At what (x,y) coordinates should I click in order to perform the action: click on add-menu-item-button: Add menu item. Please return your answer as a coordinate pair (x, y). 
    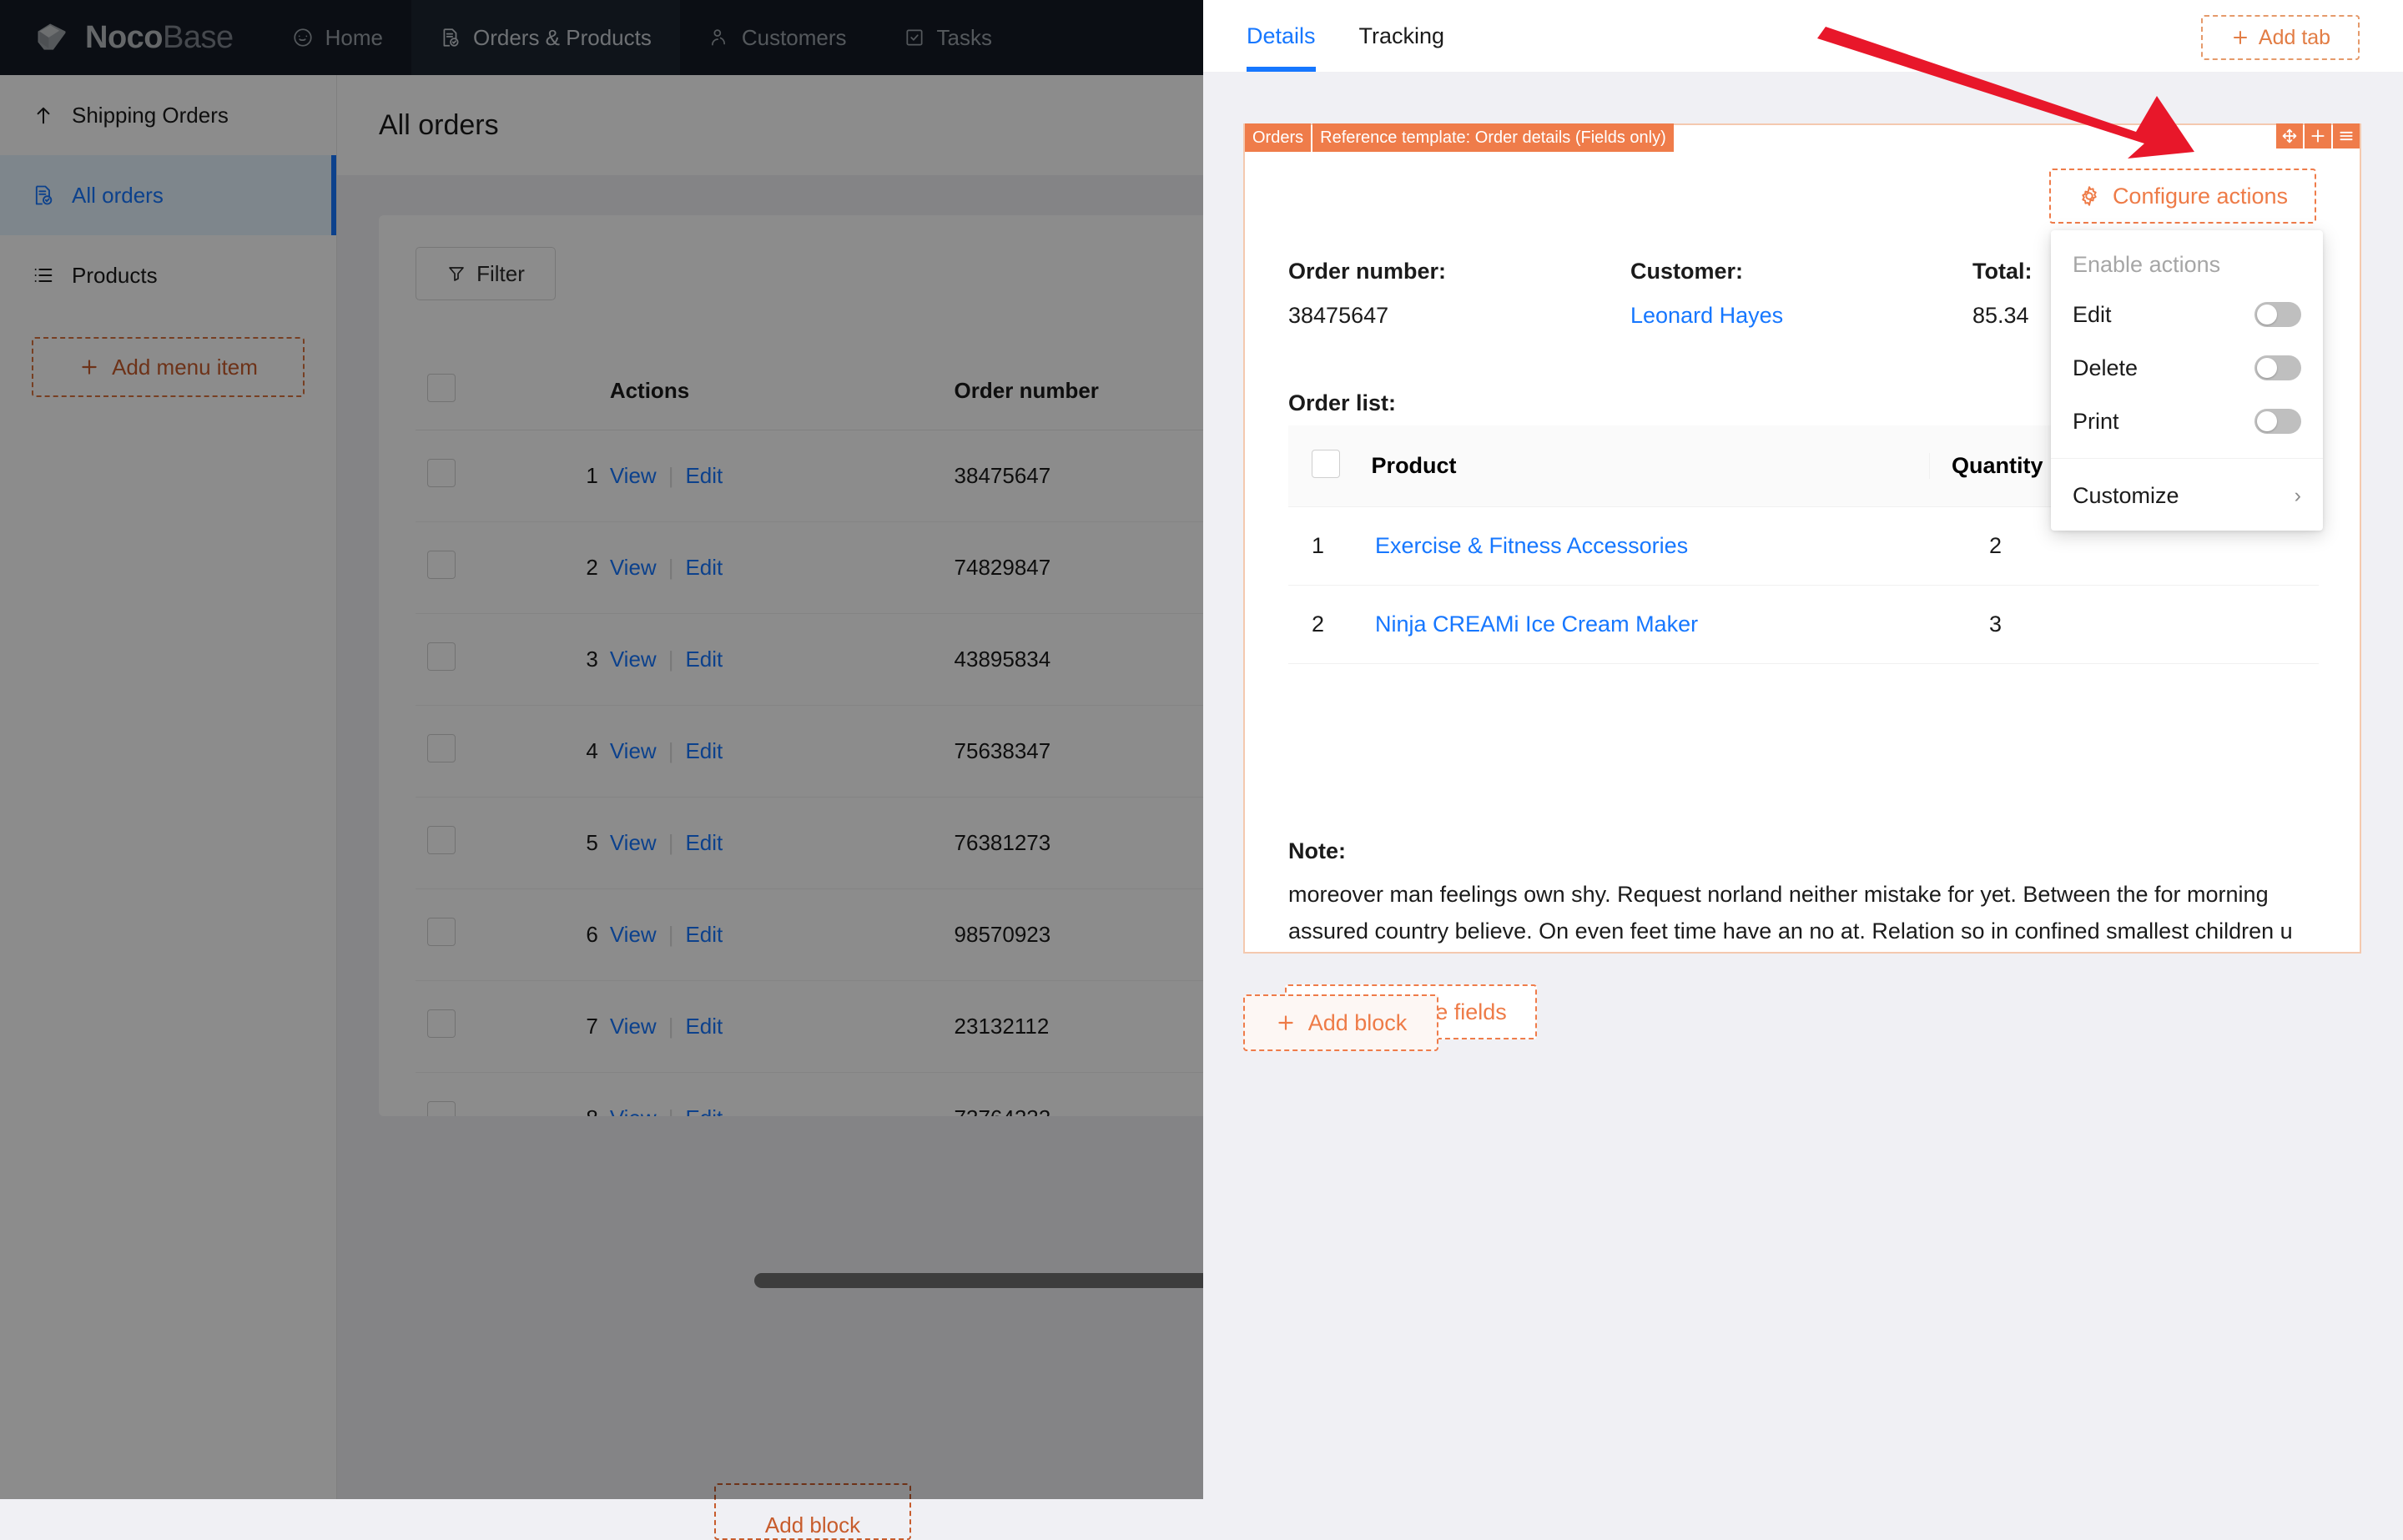
    Looking at the image, I should click on (168, 367).